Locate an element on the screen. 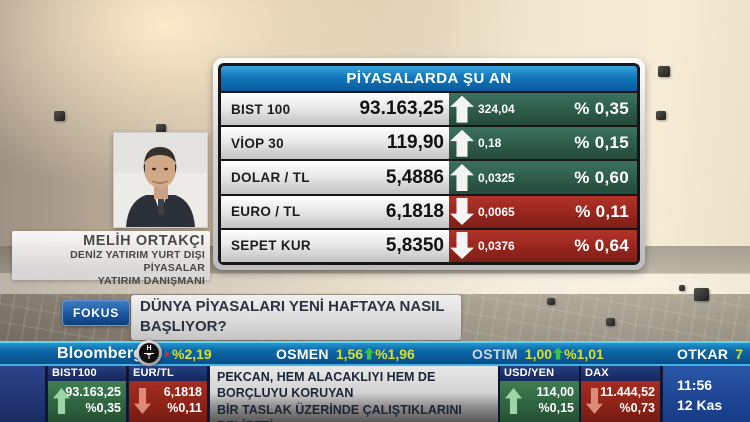 Image resolution: width=750 pixels, height=422 pixels. instrument-value: 5,4886 is located at coordinates (414, 177).